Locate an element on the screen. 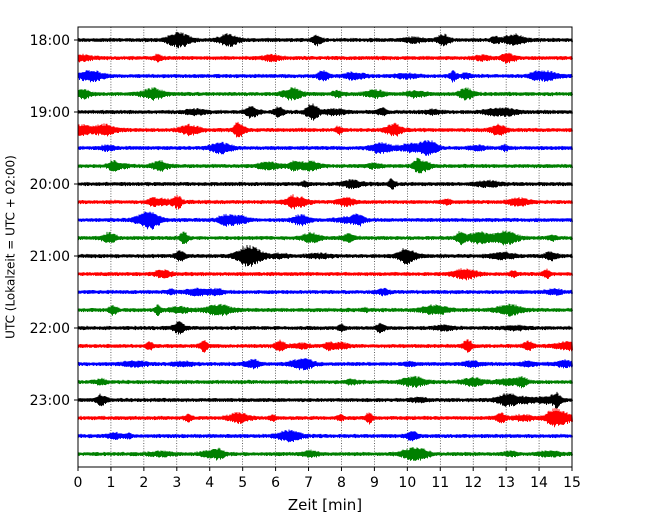  y-tick-label: 23:00 is located at coordinates (50, 401).